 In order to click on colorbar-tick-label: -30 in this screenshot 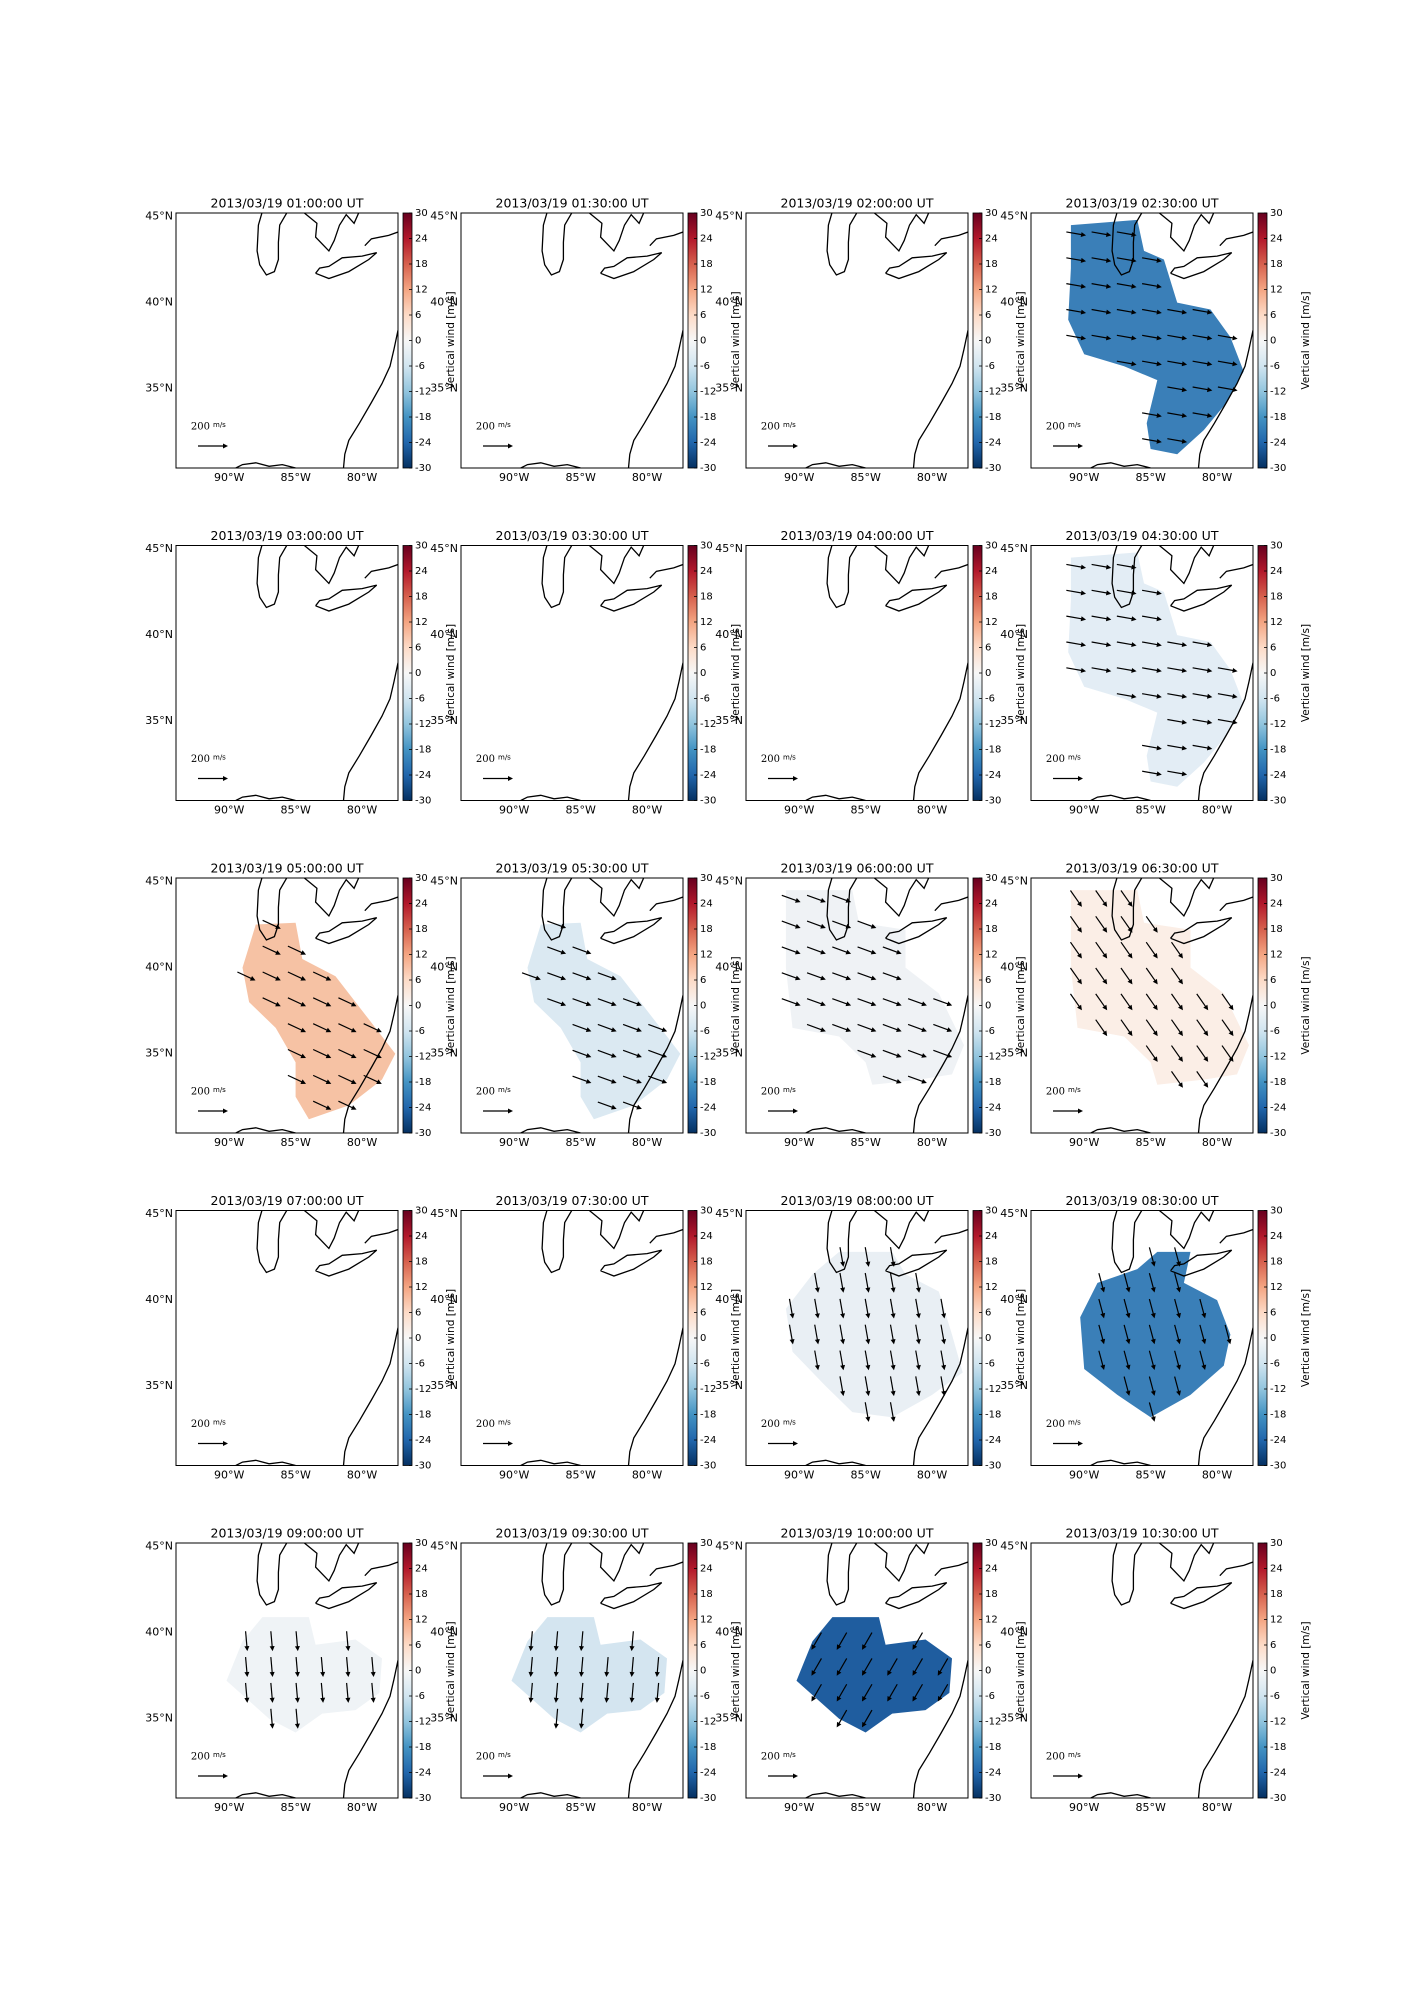, I will do `click(993, 468)`.